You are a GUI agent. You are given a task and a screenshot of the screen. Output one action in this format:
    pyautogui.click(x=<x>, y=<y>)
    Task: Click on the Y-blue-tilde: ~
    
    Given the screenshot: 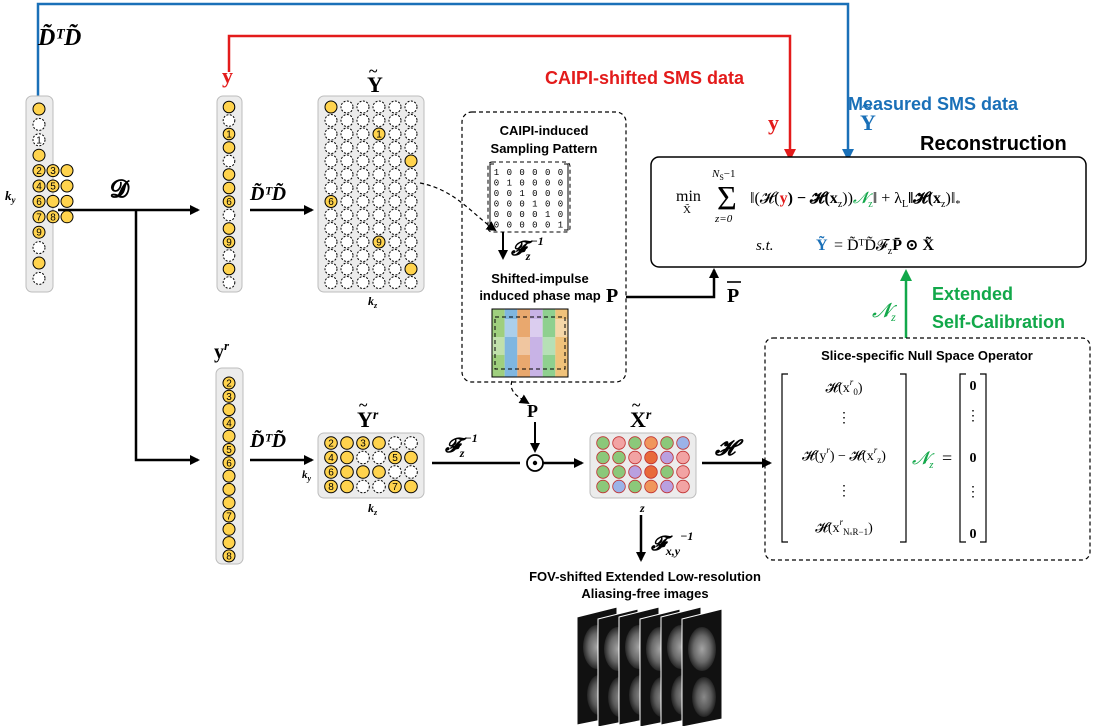 What is the action you would take?
    pyautogui.click(x=867, y=106)
    